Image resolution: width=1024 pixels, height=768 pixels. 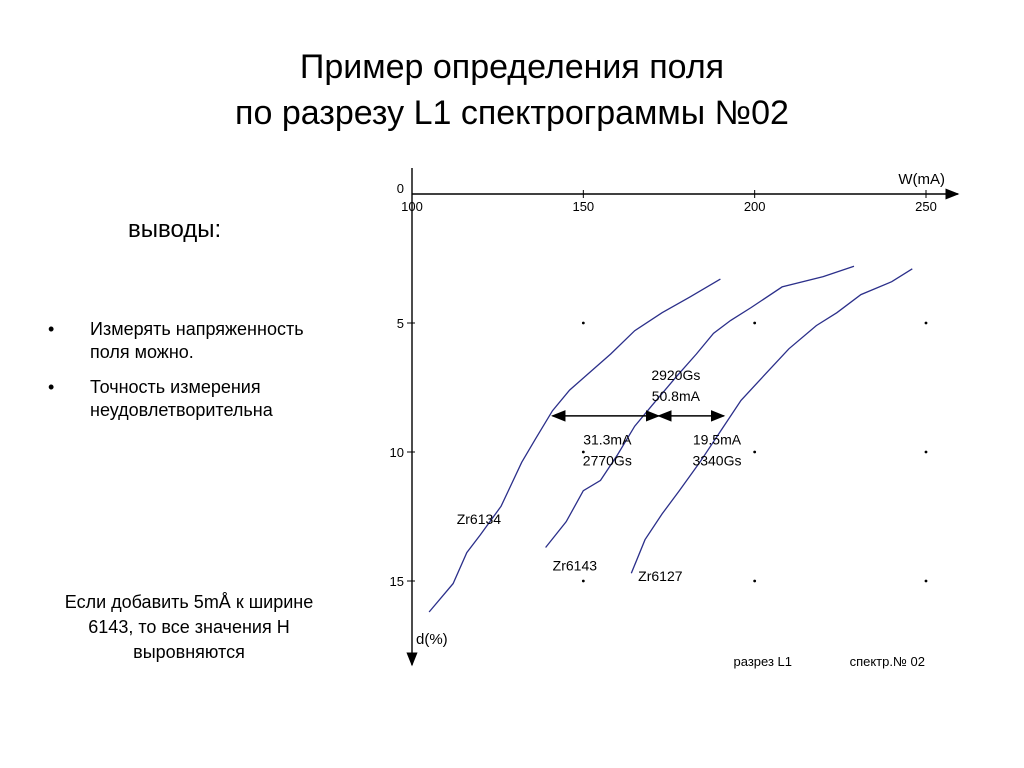 I want to click on annotation-text: 2920Gs, so click(x=675, y=375).